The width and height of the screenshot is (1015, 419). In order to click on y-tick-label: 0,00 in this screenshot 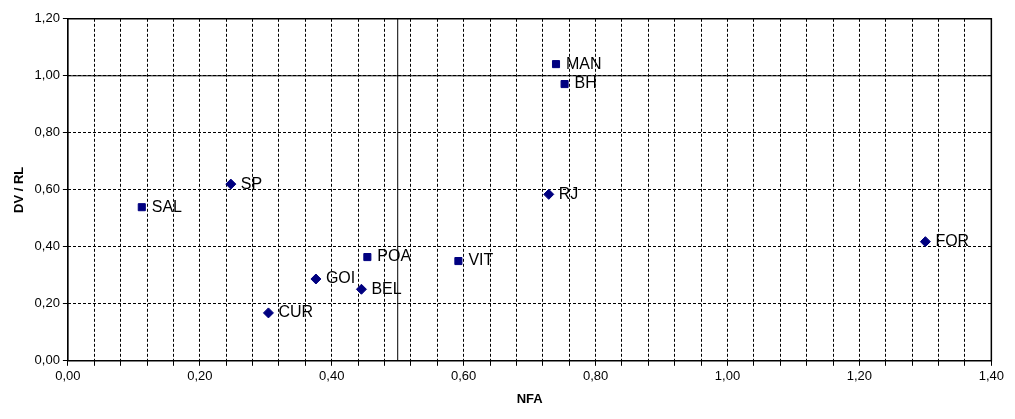, I will do `click(47, 360)`.